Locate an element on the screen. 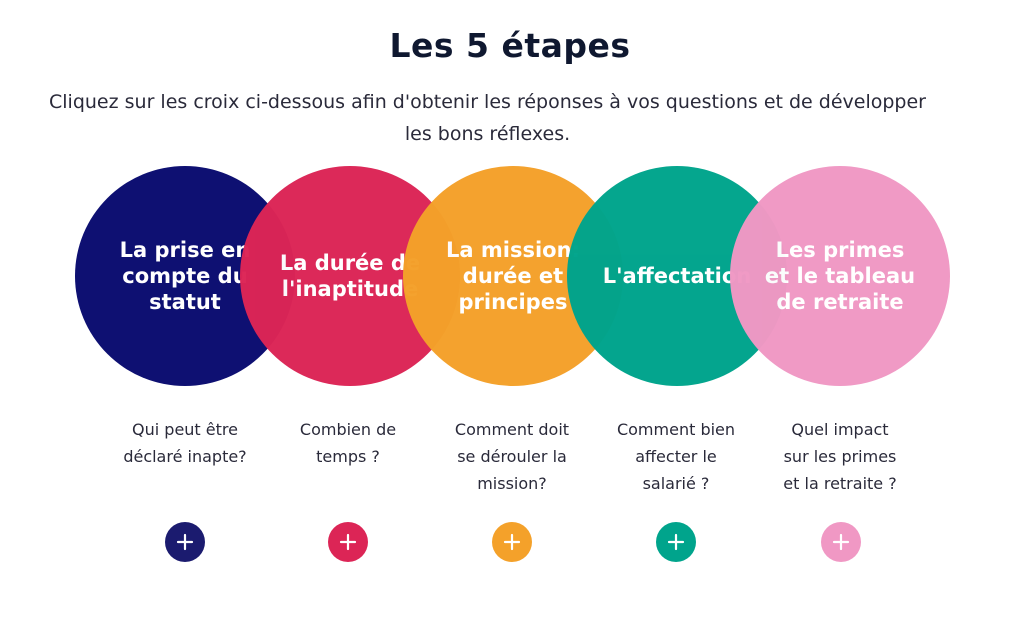 This screenshot has height=618, width=1013. step-question-mission: Comment doit se dérouler la mission? is located at coordinates (512, 456).